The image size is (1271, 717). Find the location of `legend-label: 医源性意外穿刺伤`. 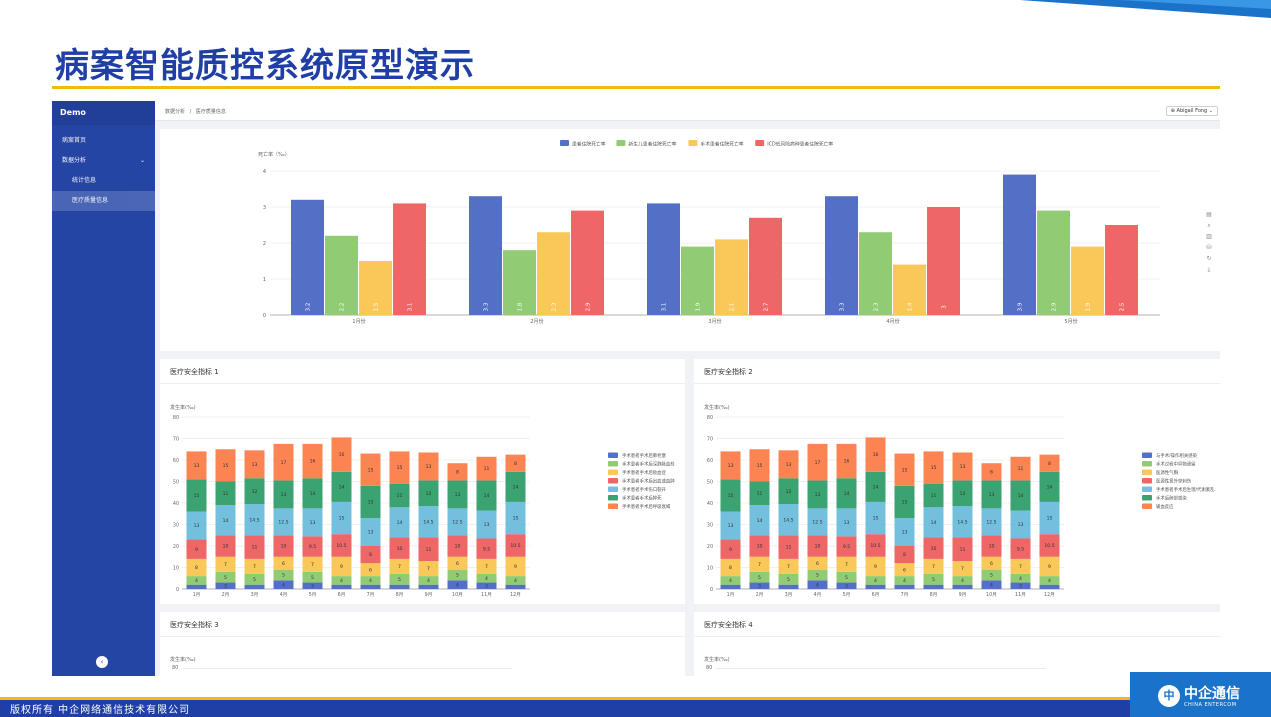

legend-label: 医源性意外穿刺伤 is located at coordinates (1174, 481).